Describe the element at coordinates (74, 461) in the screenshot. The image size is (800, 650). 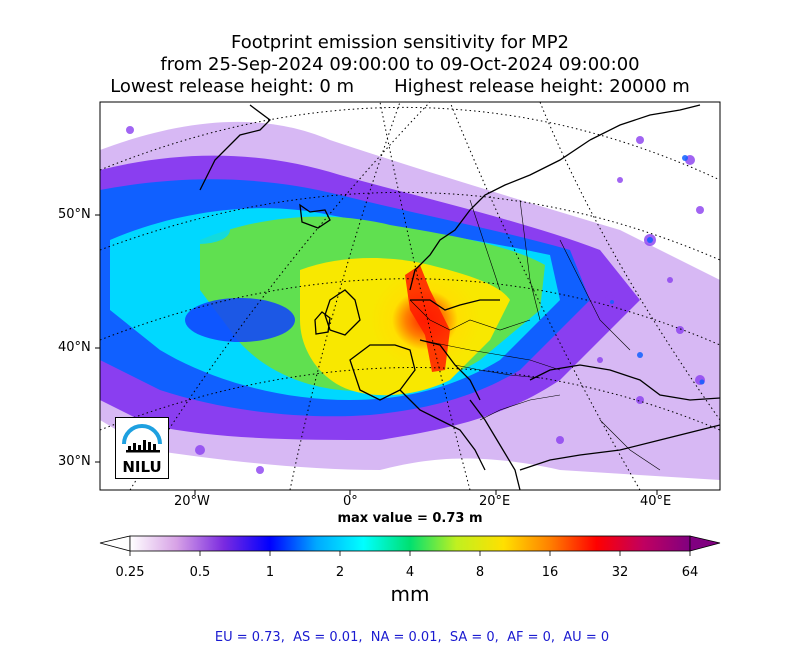
I see `lat-label-30n: 30°N` at that location.